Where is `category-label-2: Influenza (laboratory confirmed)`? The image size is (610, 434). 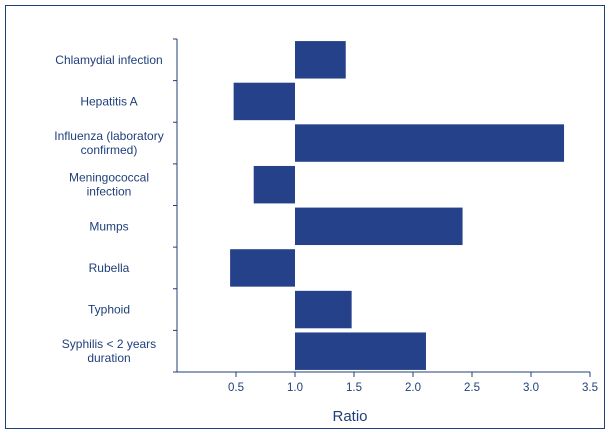
category-label-2: Influenza (laboratory confirmed) is located at coordinates (108, 143).